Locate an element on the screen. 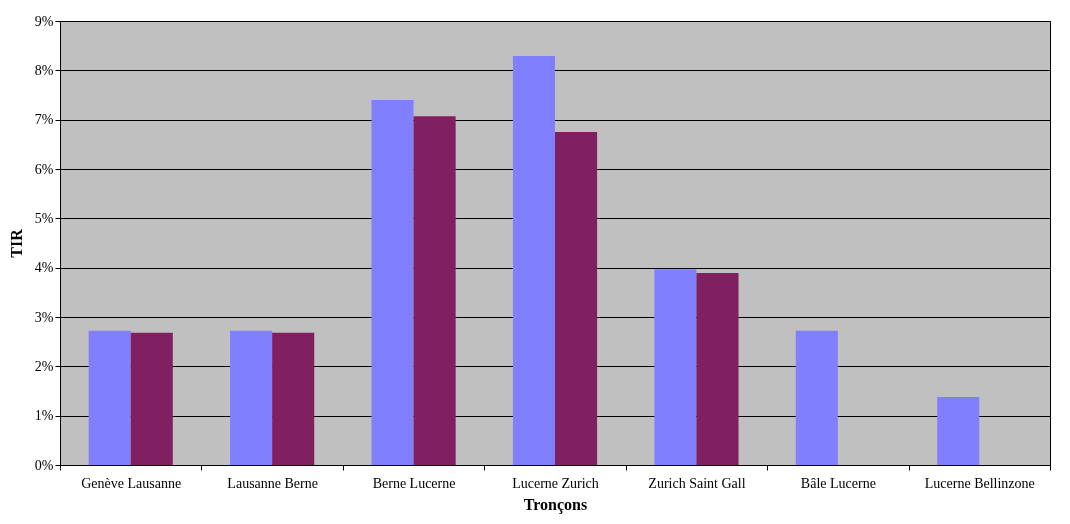 This screenshot has height=524, width=1070. x-tick-label: Bâle Lucerne is located at coordinates (838, 483).